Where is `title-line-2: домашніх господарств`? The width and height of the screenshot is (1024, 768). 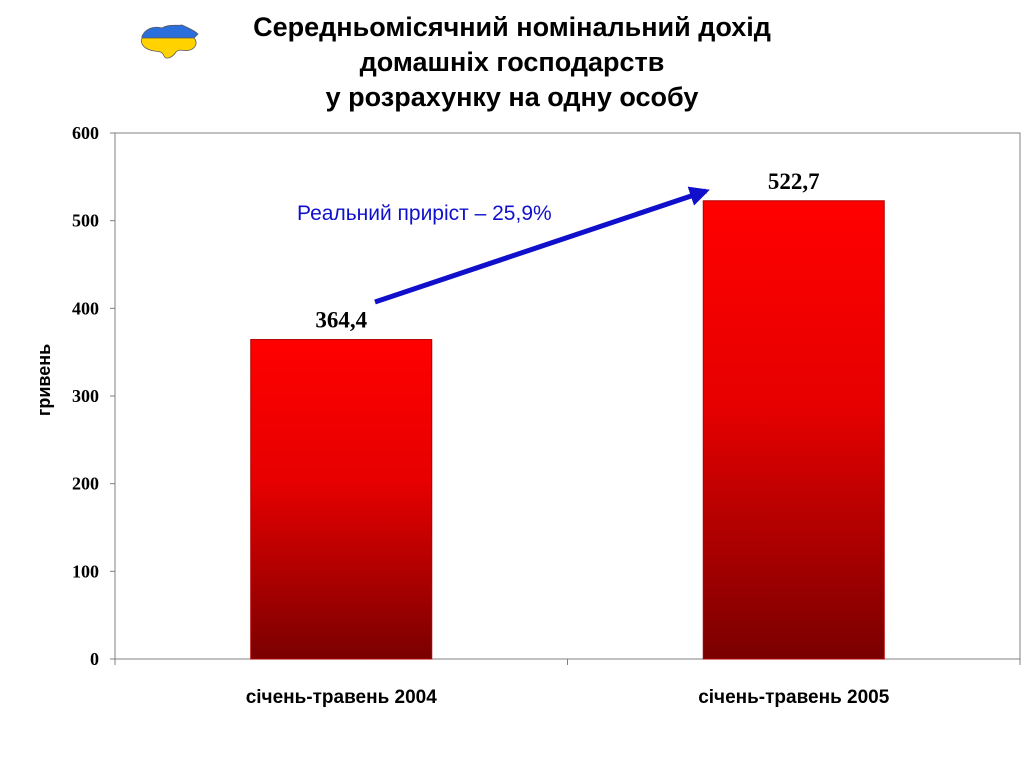 title-line-2: домашніх господарств is located at coordinates (512, 62).